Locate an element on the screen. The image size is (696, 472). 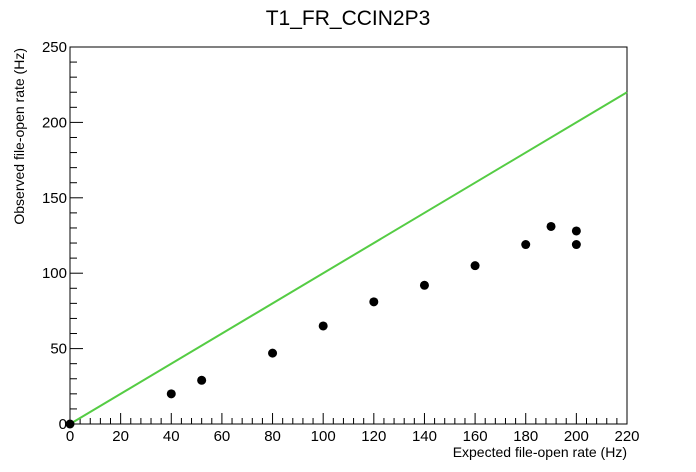
x-tick-label: 60 is located at coordinates (222, 436).